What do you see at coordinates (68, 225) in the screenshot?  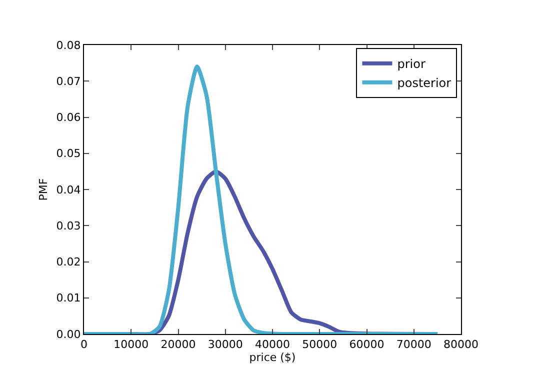 I see `y-tick-label: 0.03` at bounding box center [68, 225].